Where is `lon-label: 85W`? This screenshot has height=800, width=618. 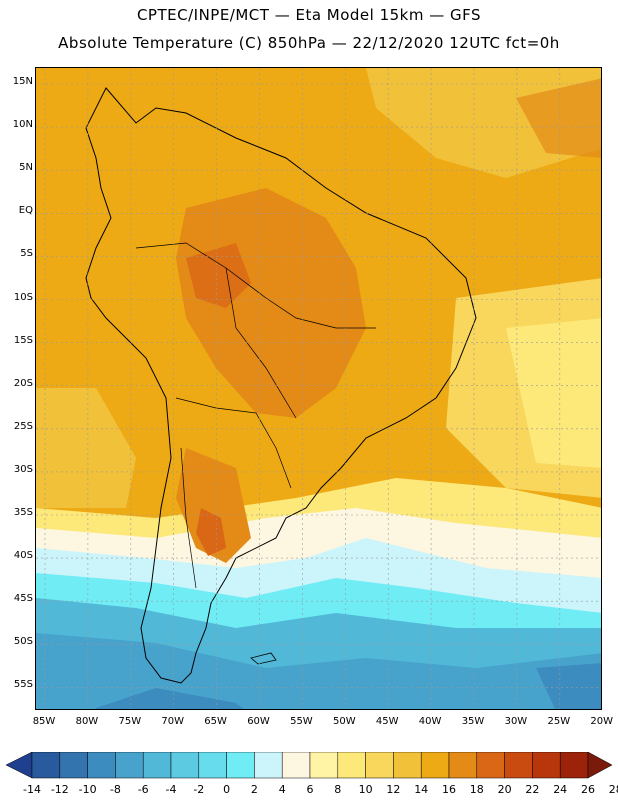 lon-label: 85W is located at coordinates (44, 721).